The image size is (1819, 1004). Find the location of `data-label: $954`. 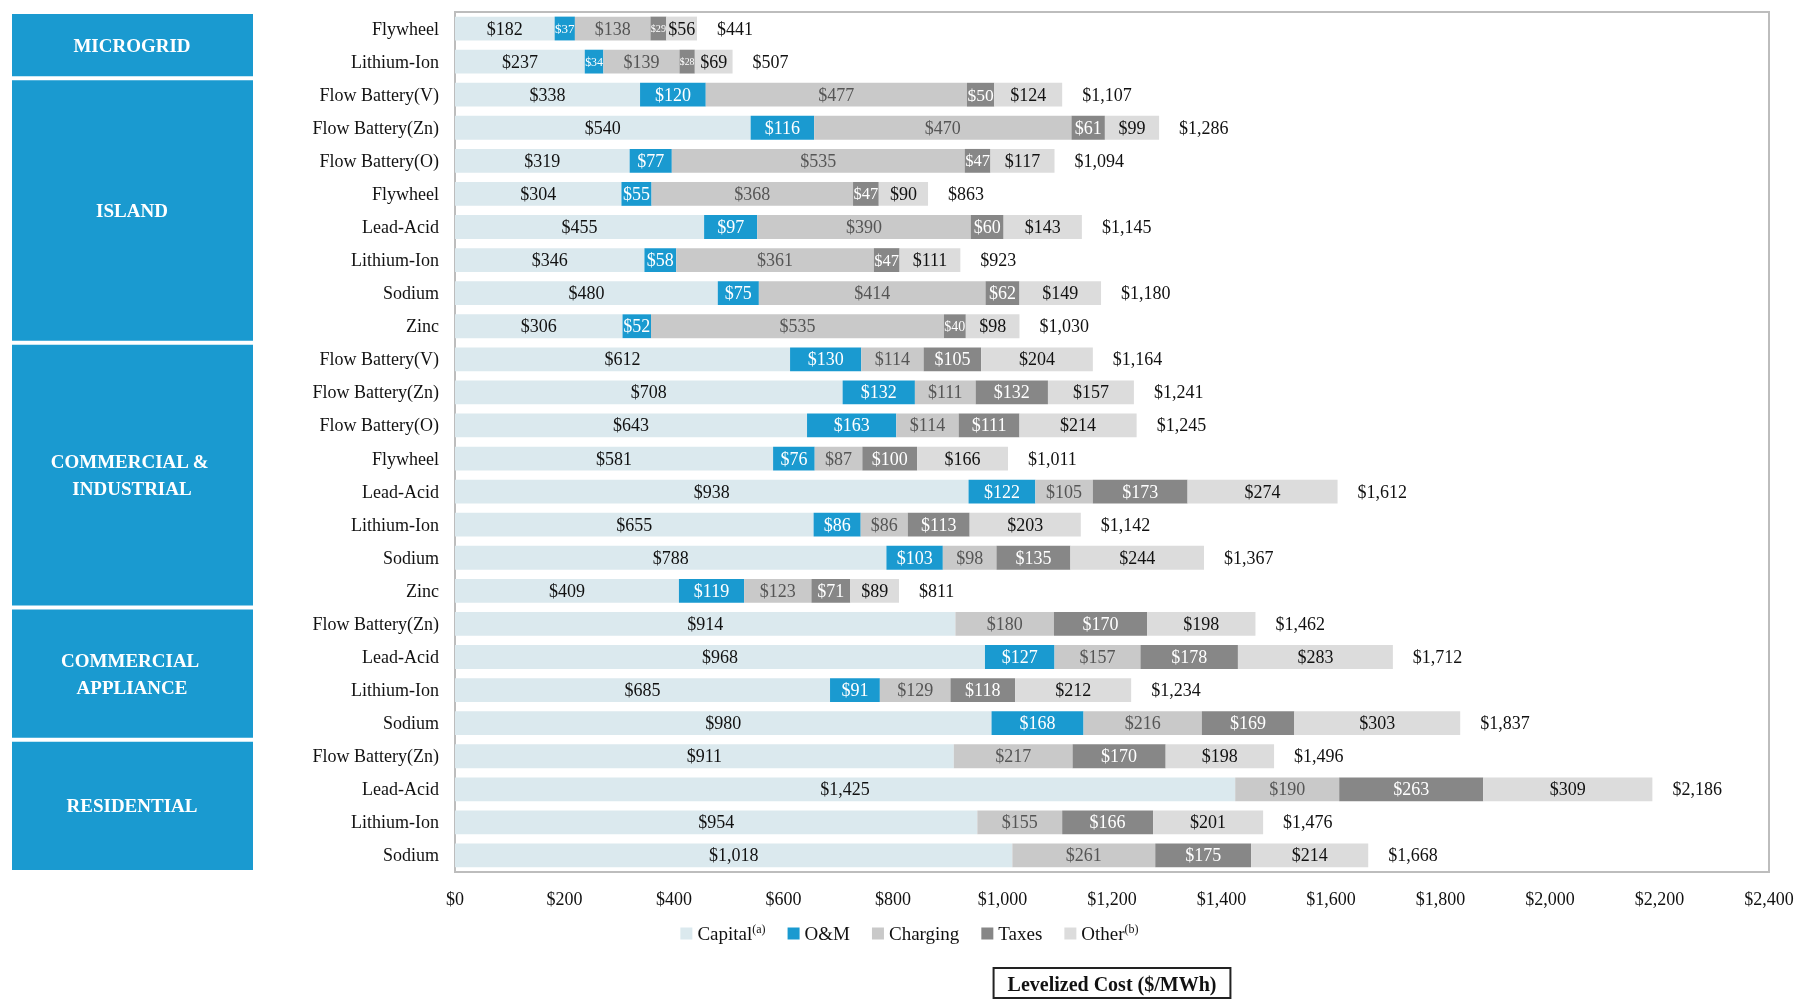

data-label: $954 is located at coordinates (716, 822).